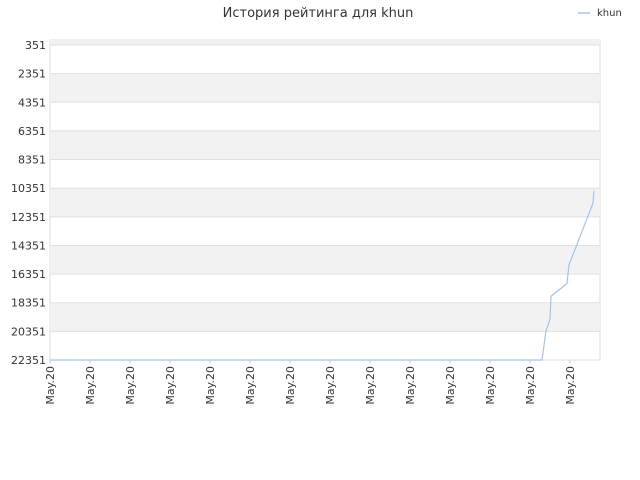 The width and height of the screenshot is (640, 480). What do you see at coordinates (28, 331) in the screenshot?
I see `y-tick-label: 20351` at bounding box center [28, 331].